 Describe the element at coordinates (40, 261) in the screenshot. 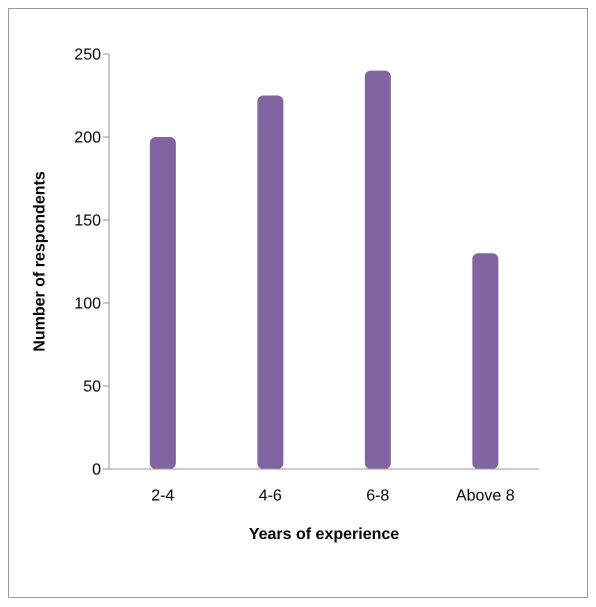

I see `y-axis-title: Number of respondents` at that location.